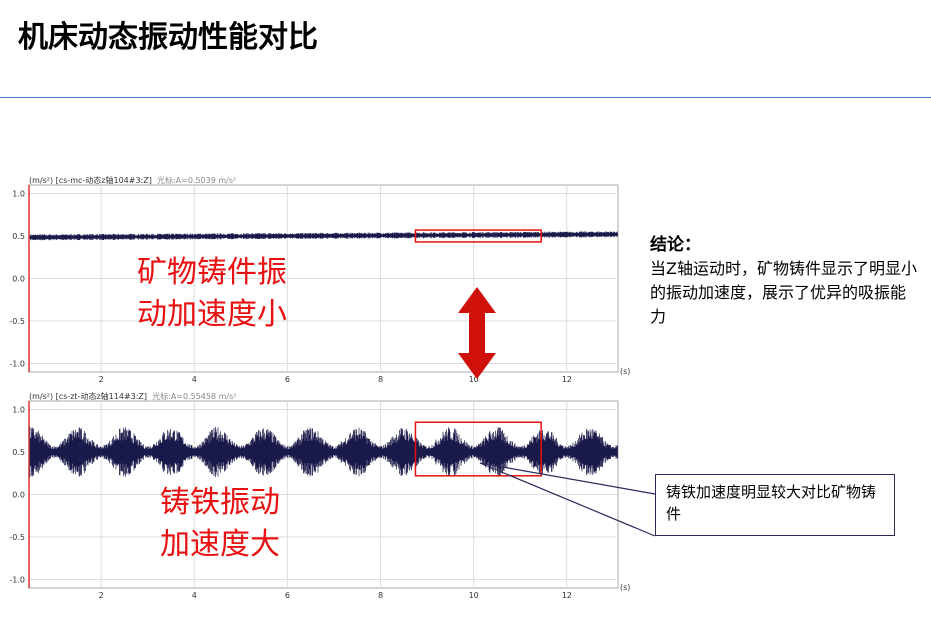 This screenshot has width=931, height=620. Describe the element at coordinates (196, 180) in the screenshot. I see `cursor-readout: 光标:A=0.5039 m/s²` at that location.